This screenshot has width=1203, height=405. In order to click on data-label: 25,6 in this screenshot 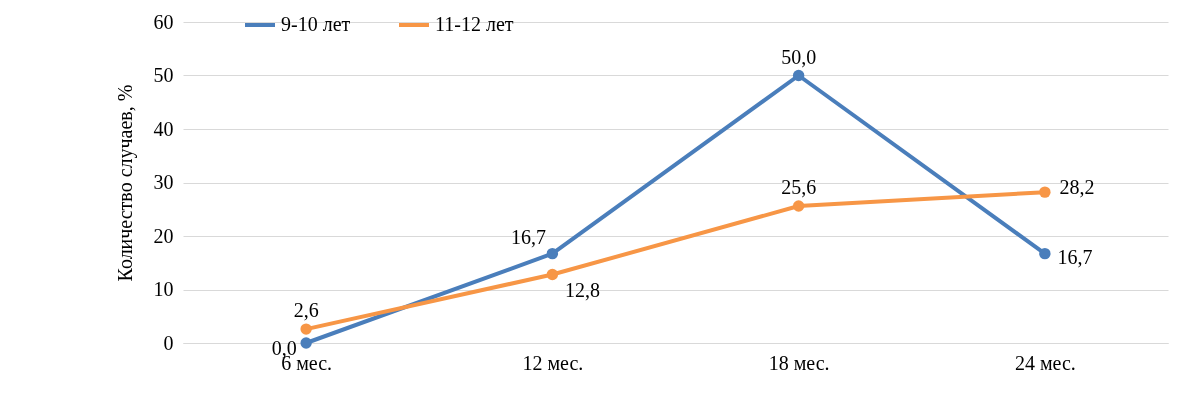, I will do `click(799, 187)`.